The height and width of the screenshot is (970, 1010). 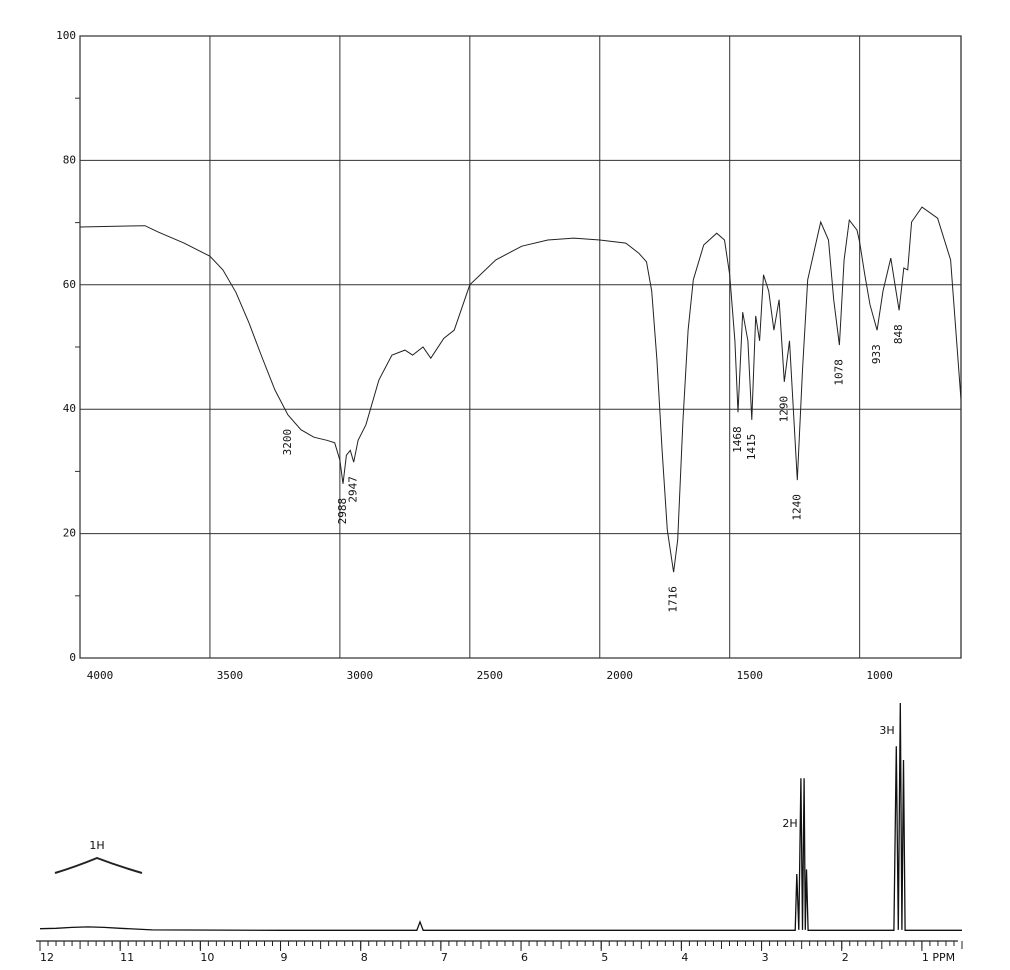 What do you see at coordinates (69, 159) in the screenshot?
I see `y-tick-label: 80` at bounding box center [69, 159].